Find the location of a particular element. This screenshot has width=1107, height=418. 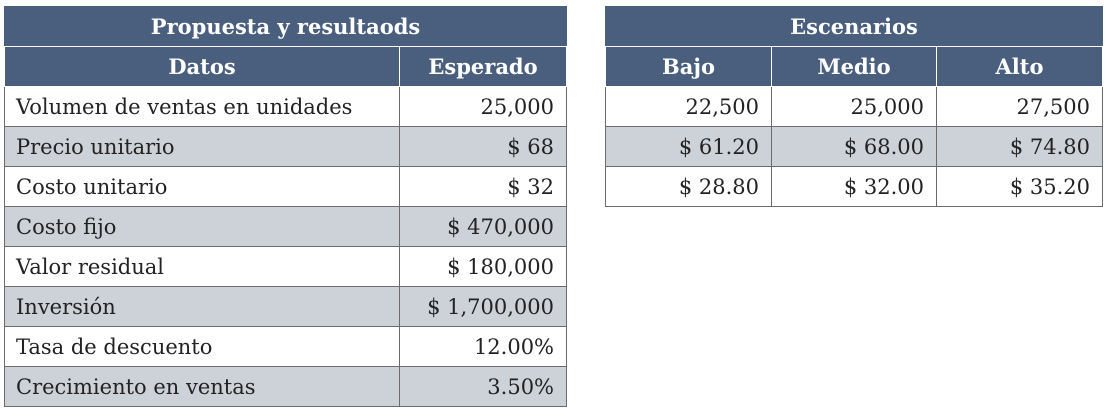

alto-cell: $ 35.20 is located at coordinates (1019, 186).